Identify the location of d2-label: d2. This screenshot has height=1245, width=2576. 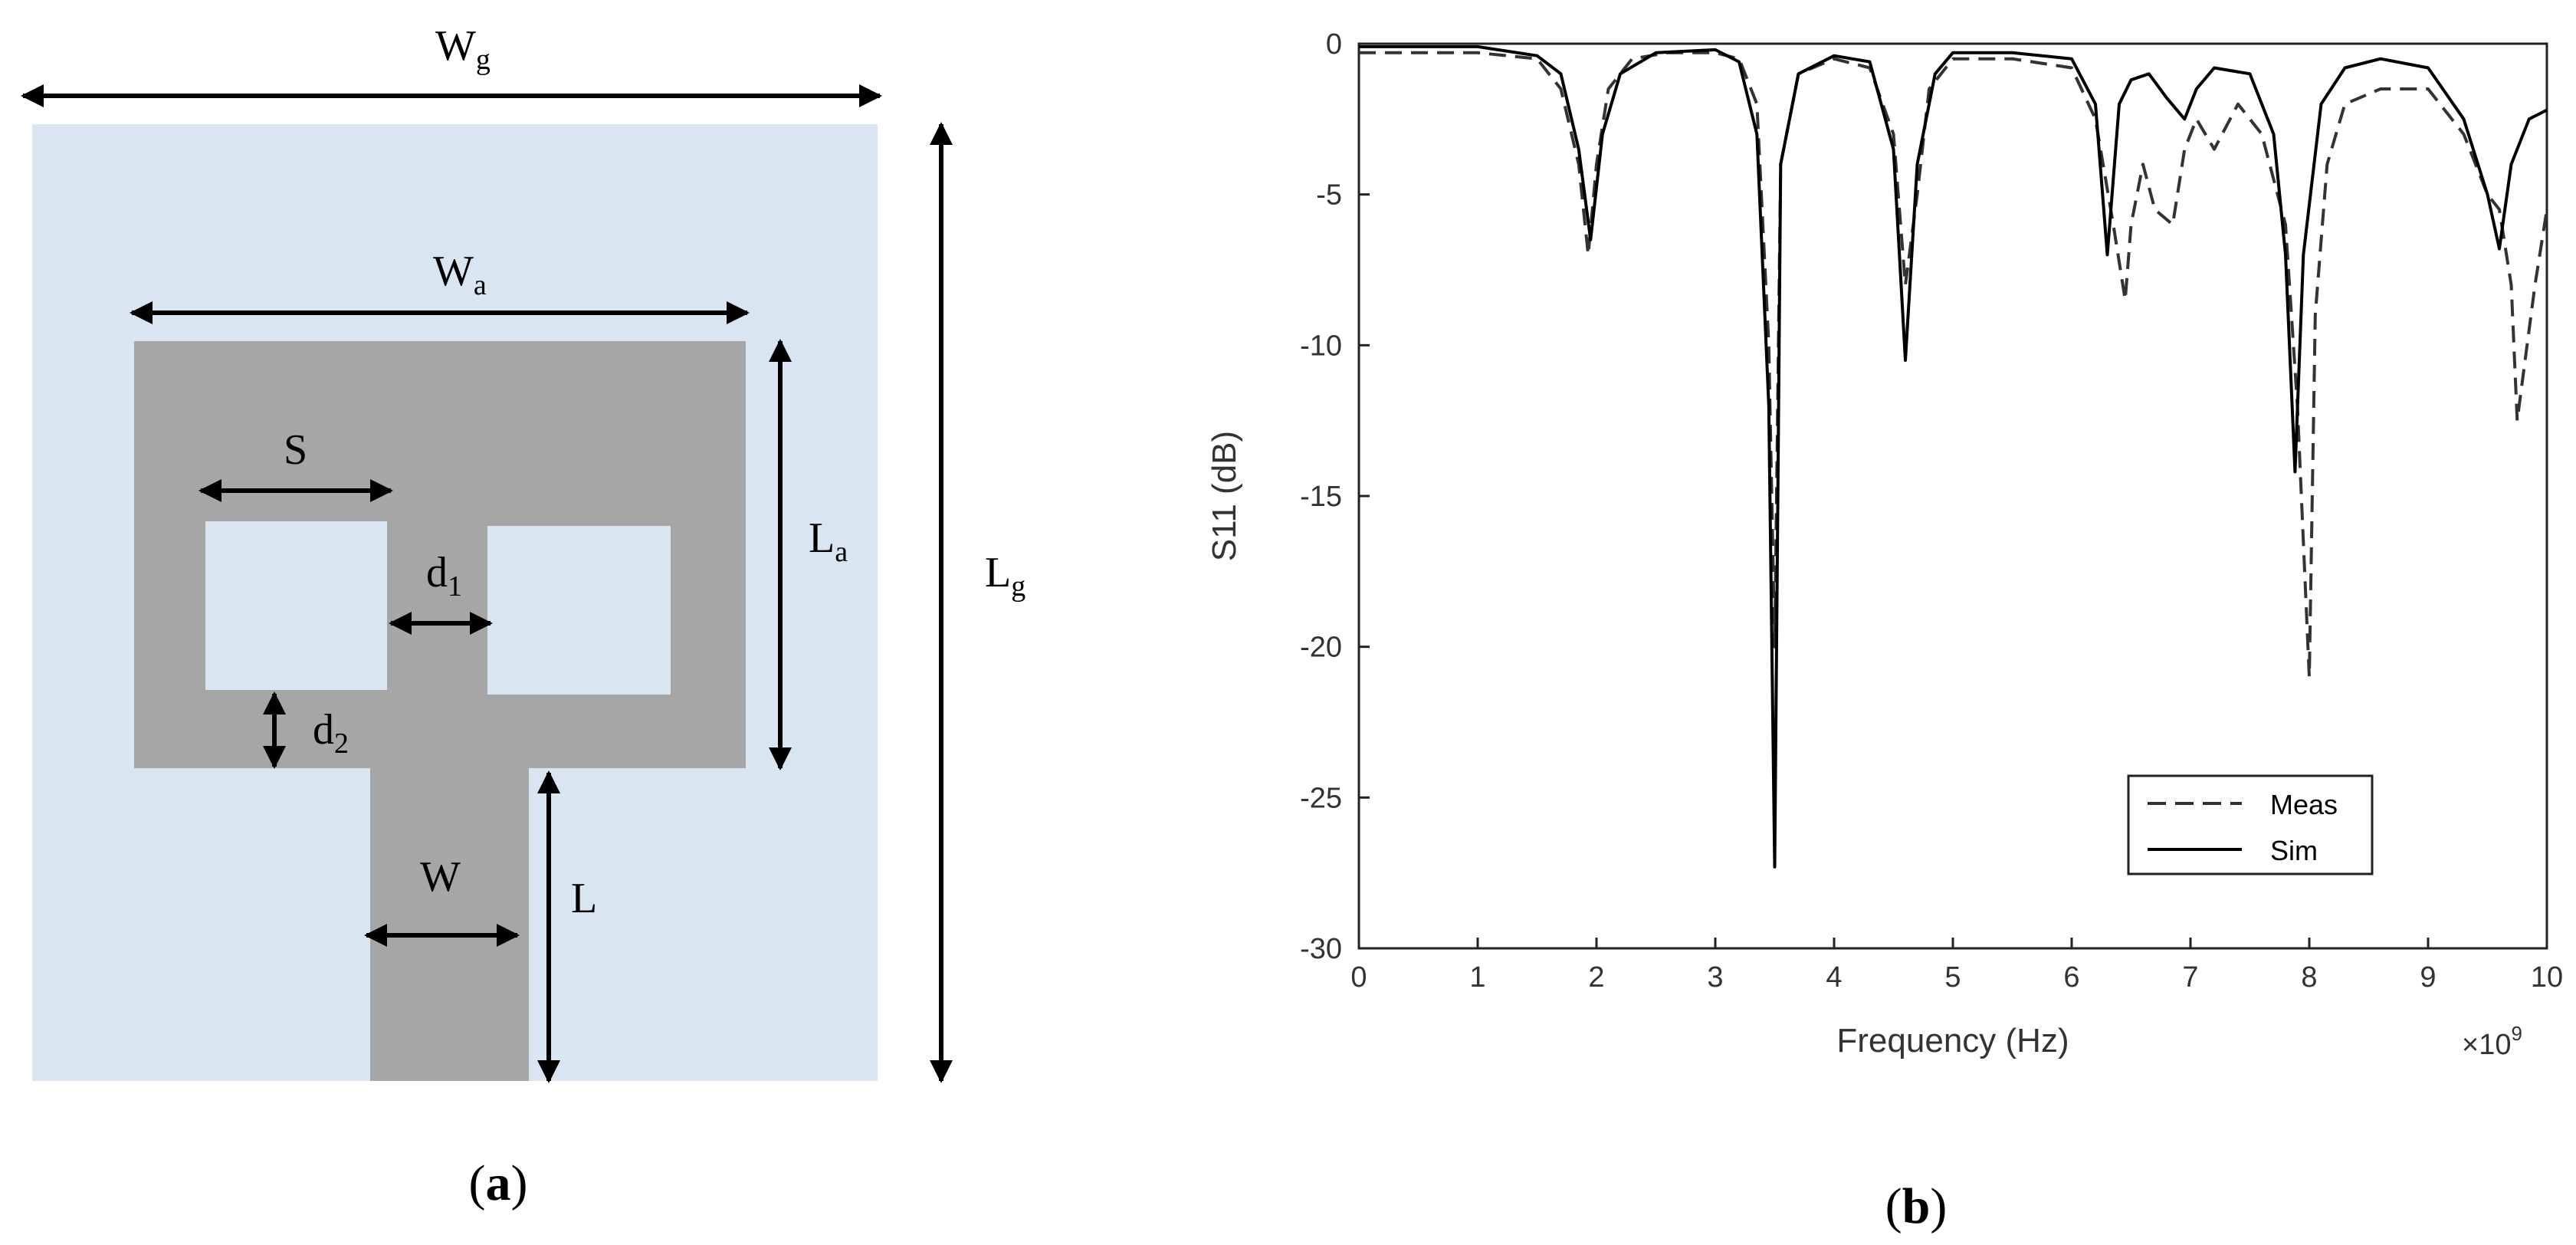
(331, 733).